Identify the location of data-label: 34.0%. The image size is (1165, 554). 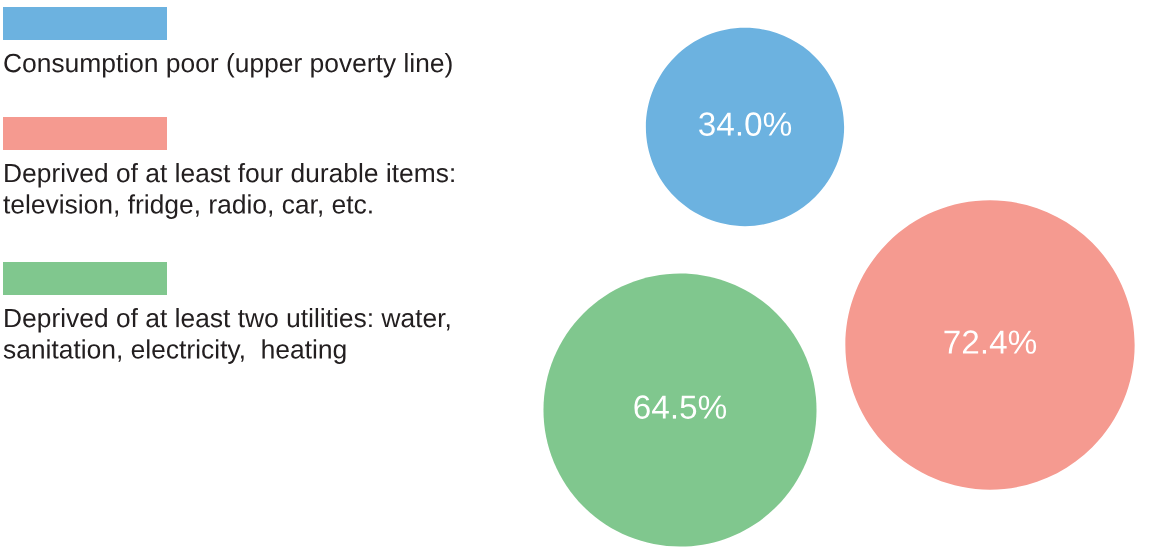
(745, 124).